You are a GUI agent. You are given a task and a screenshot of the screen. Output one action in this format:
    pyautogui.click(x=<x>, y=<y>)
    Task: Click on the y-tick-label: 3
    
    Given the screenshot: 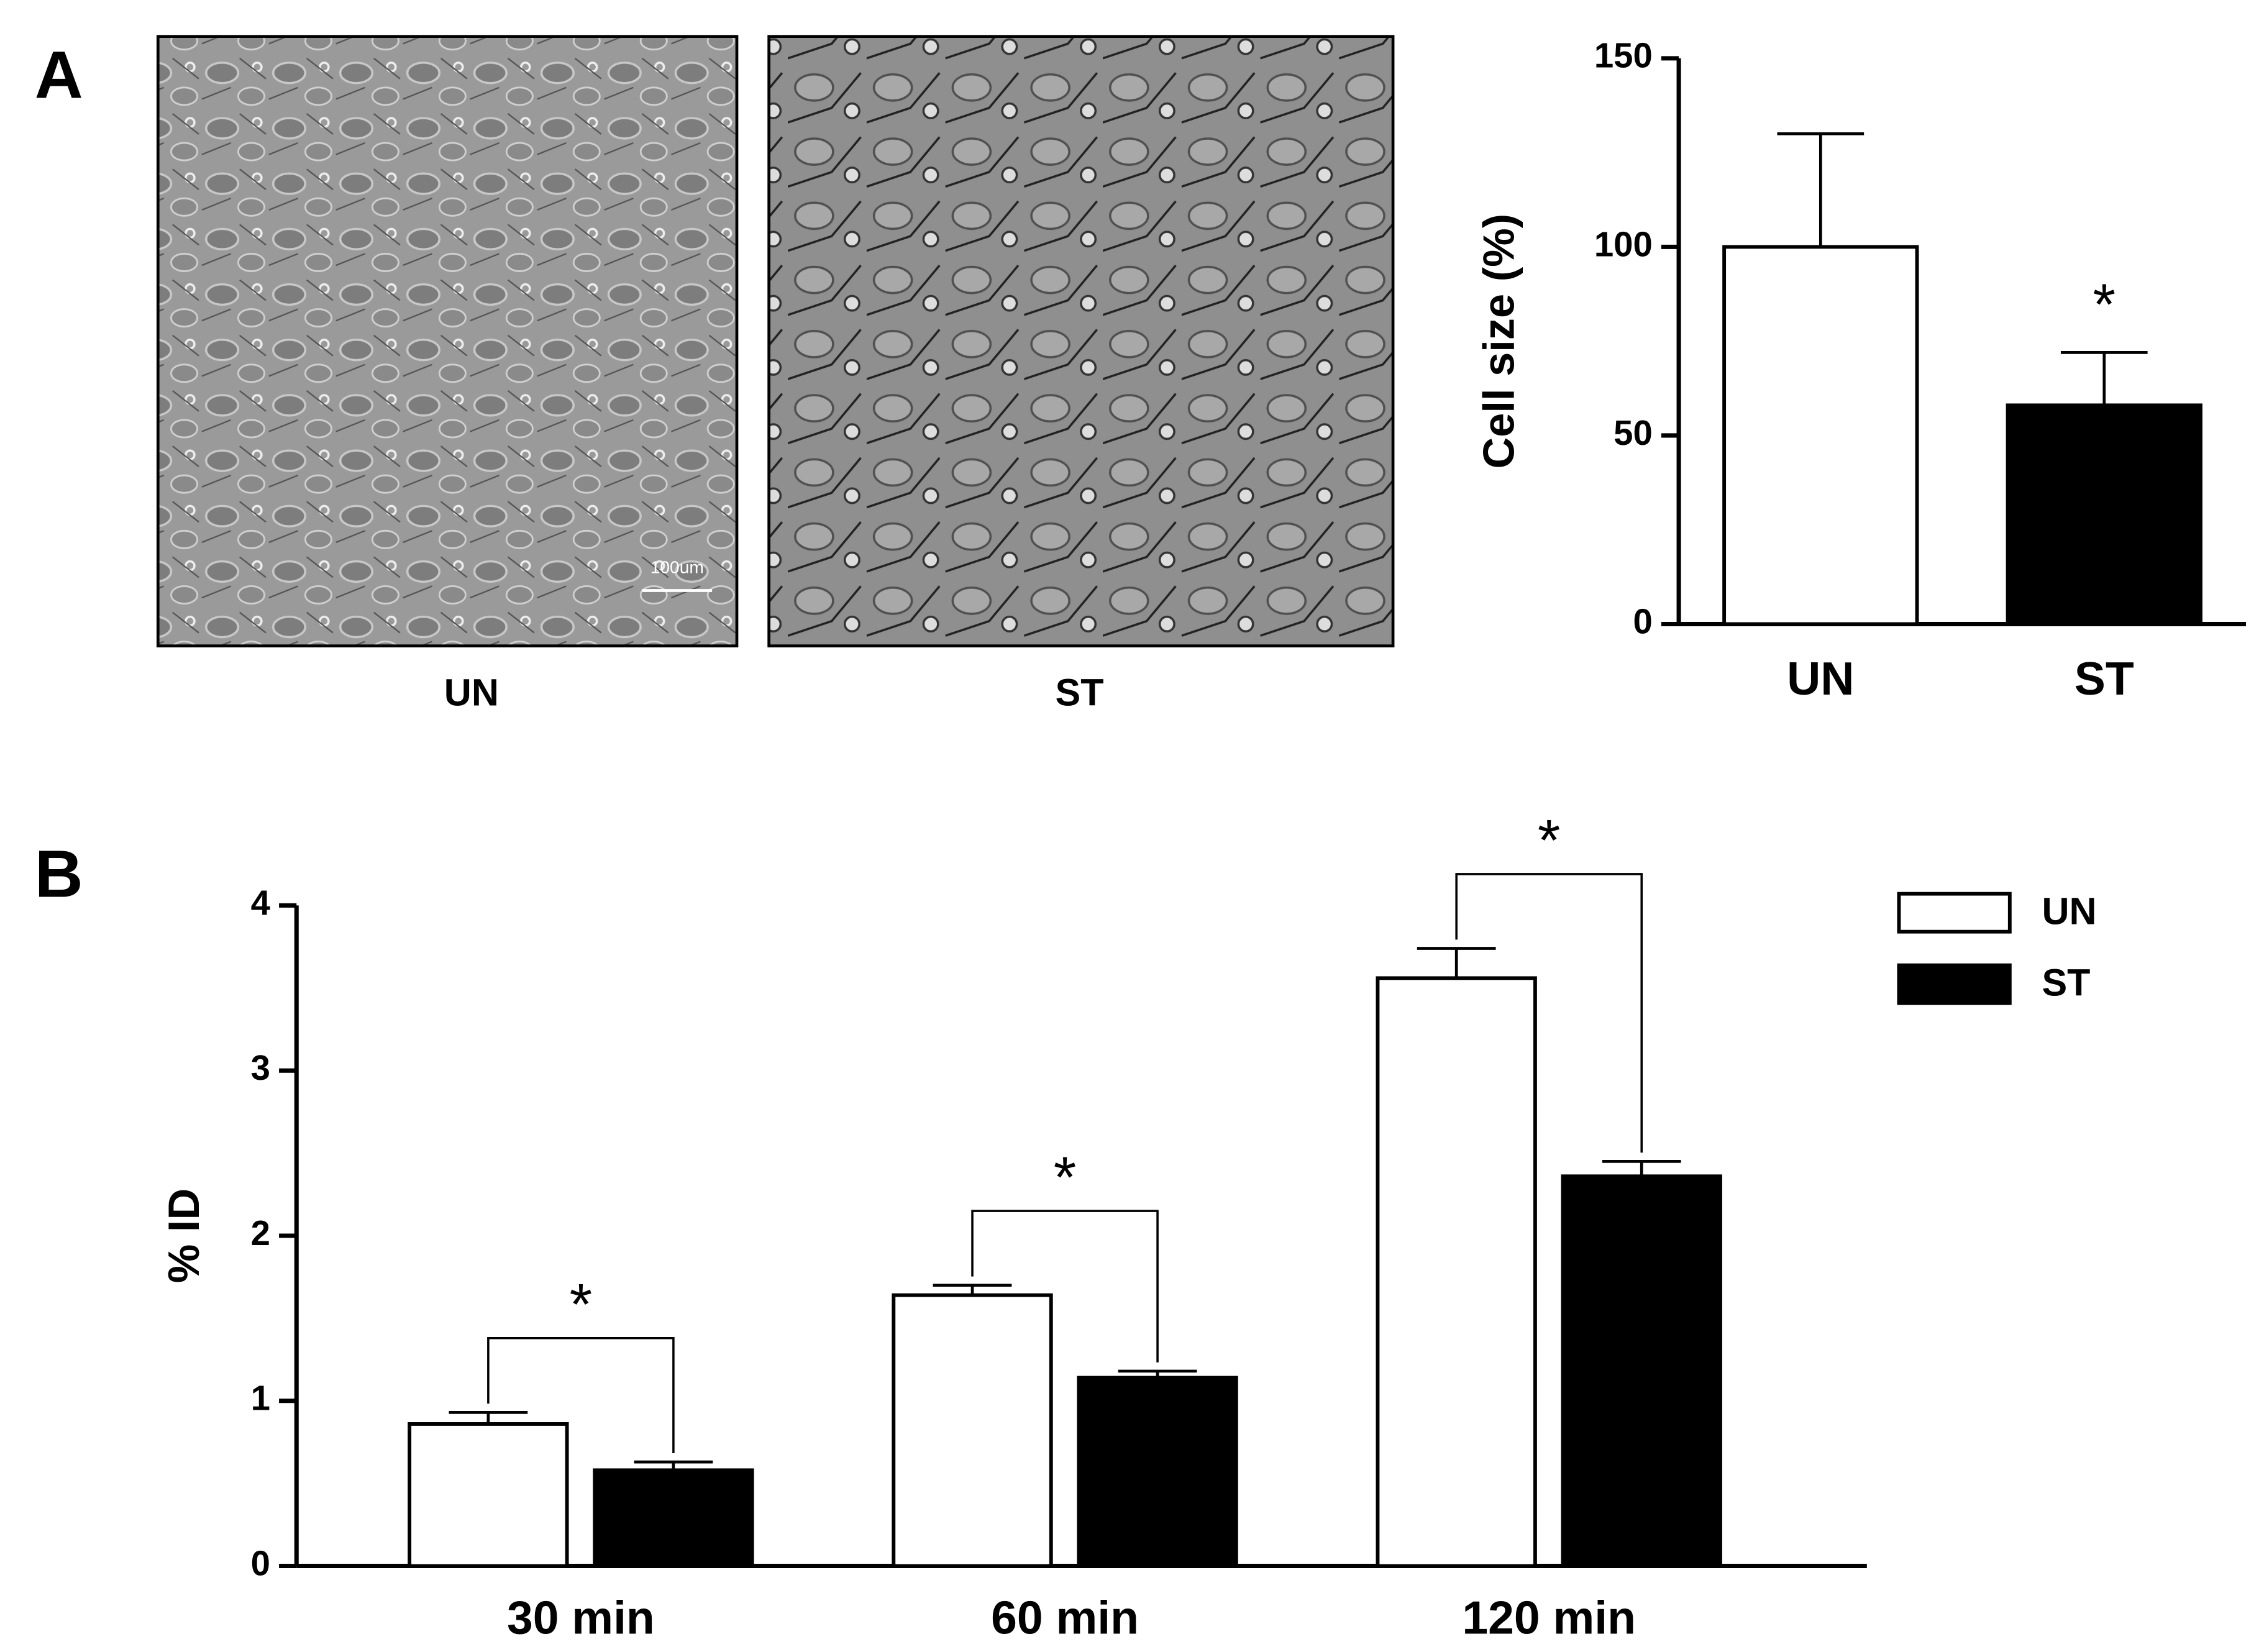 What is the action you would take?
    pyautogui.click(x=260, y=1067)
    